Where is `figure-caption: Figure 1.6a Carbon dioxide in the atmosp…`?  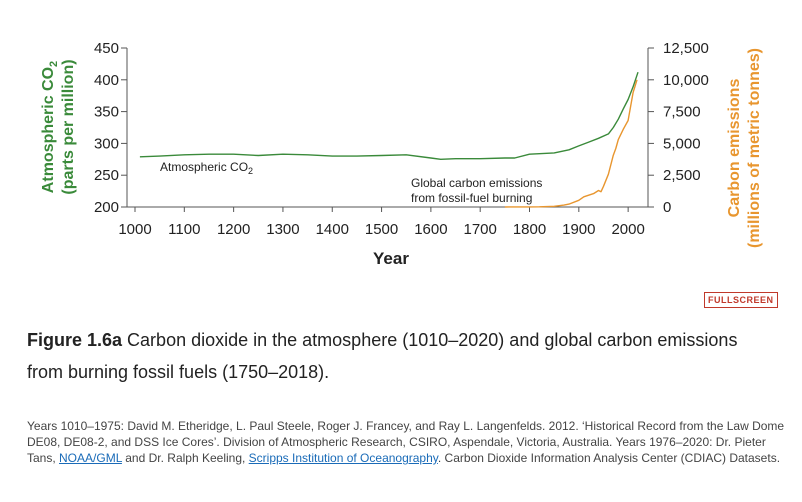
figure-caption: Figure 1.6a Carbon dioxide in the atmosp… is located at coordinates (397, 356).